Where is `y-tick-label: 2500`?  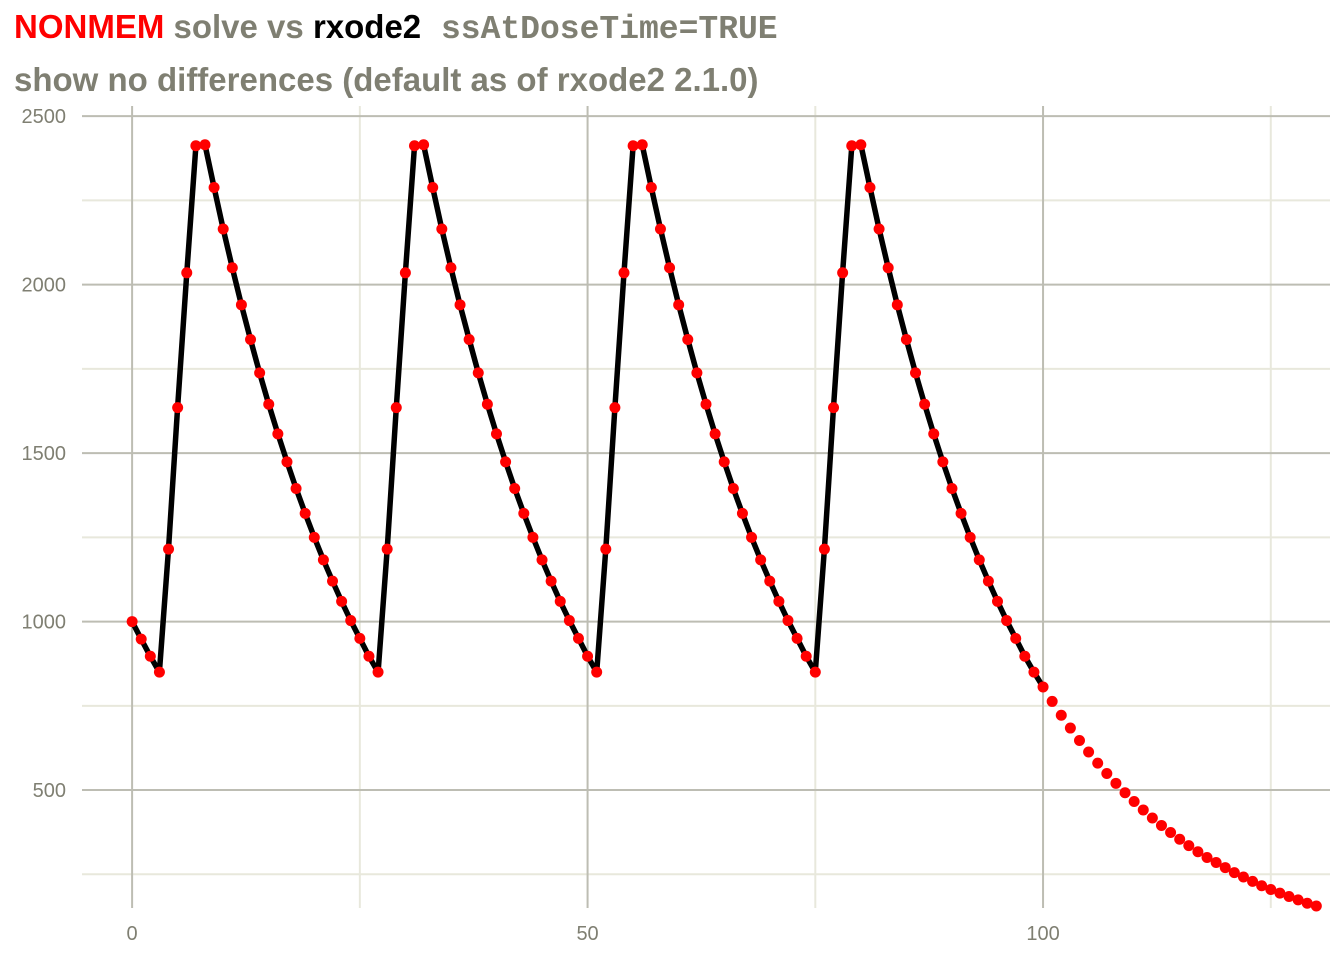 y-tick-label: 2500 is located at coordinates (44, 117).